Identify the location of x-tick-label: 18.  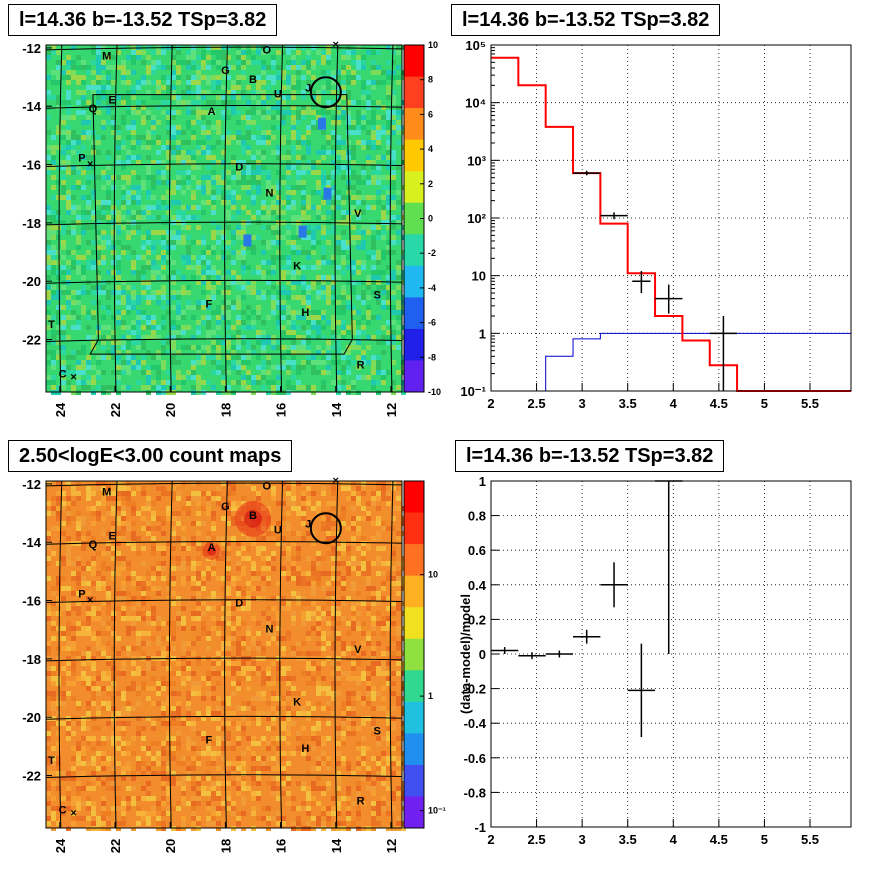
(225, 410).